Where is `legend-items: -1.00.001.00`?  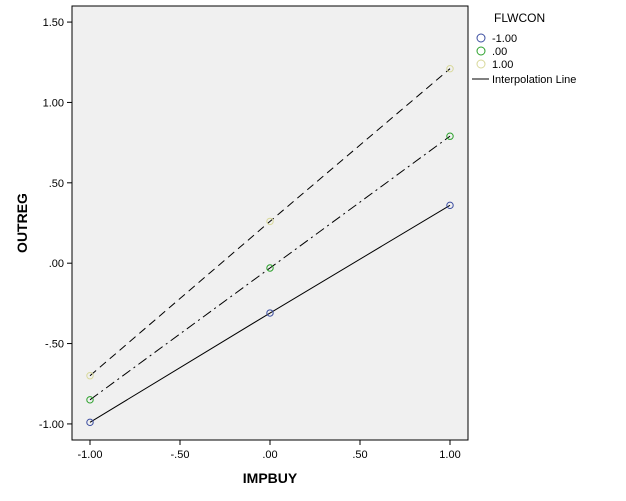
legend-items: -1.00.001.00 is located at coordinates (496, 52).